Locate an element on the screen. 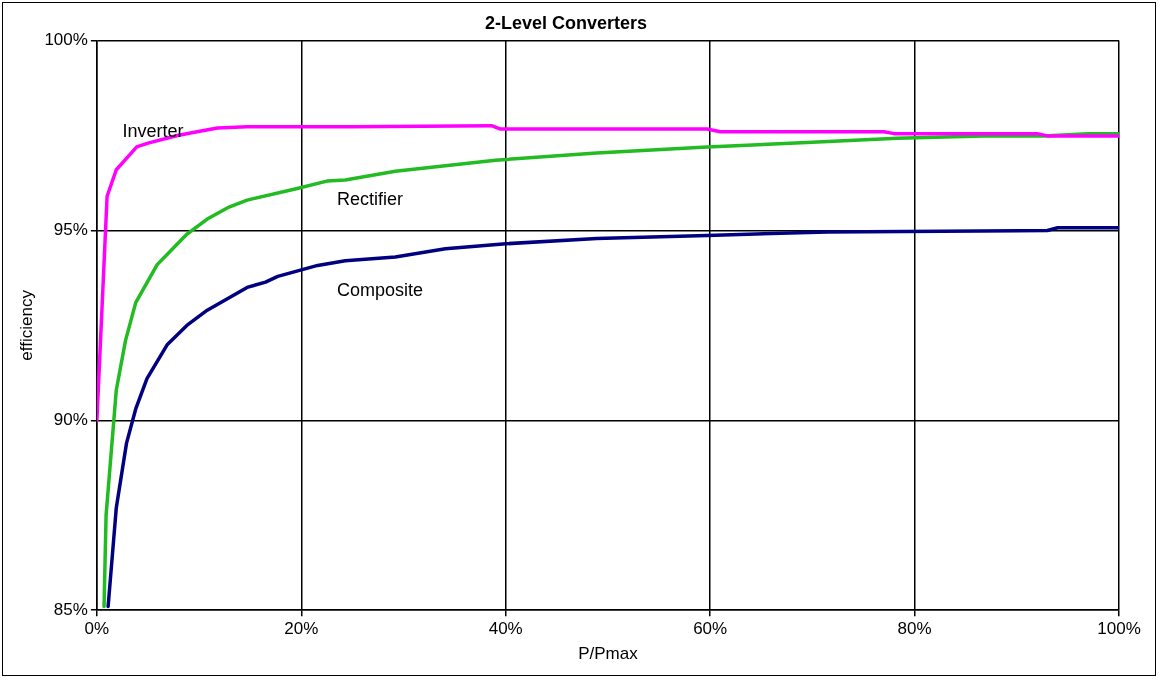 This screenshot has width=1160, height=680. x-tick-label: 0% is located at coordinates (97, 629).